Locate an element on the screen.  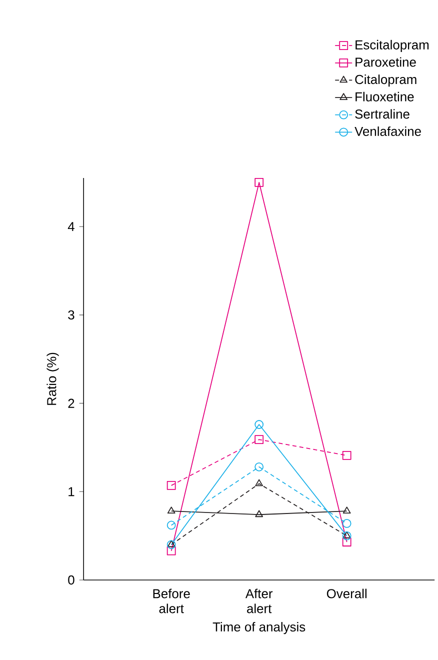
y-tick-label: 4 is located at coordinates (71, 227).